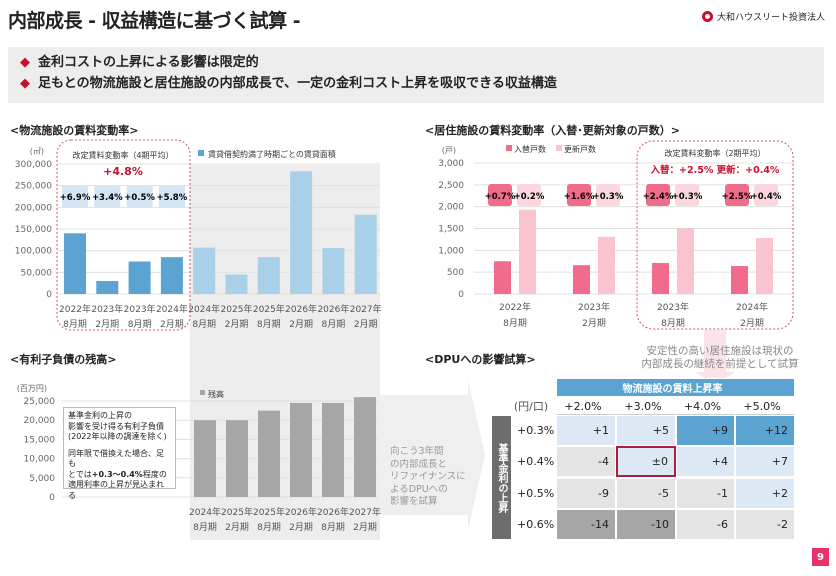  What do you see at coordinates (646, 524) in the screenshot?
I see `table-cell: -10` at bounding box center [646, 524].